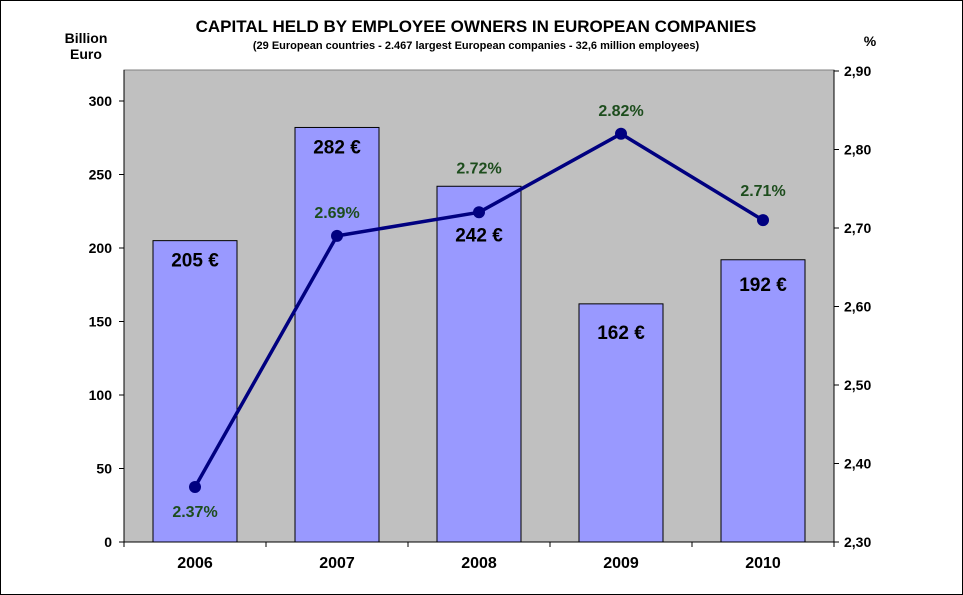 The width and height of the screenshot is (963, 595). I want to click on bar-2008, so click(479, 364).